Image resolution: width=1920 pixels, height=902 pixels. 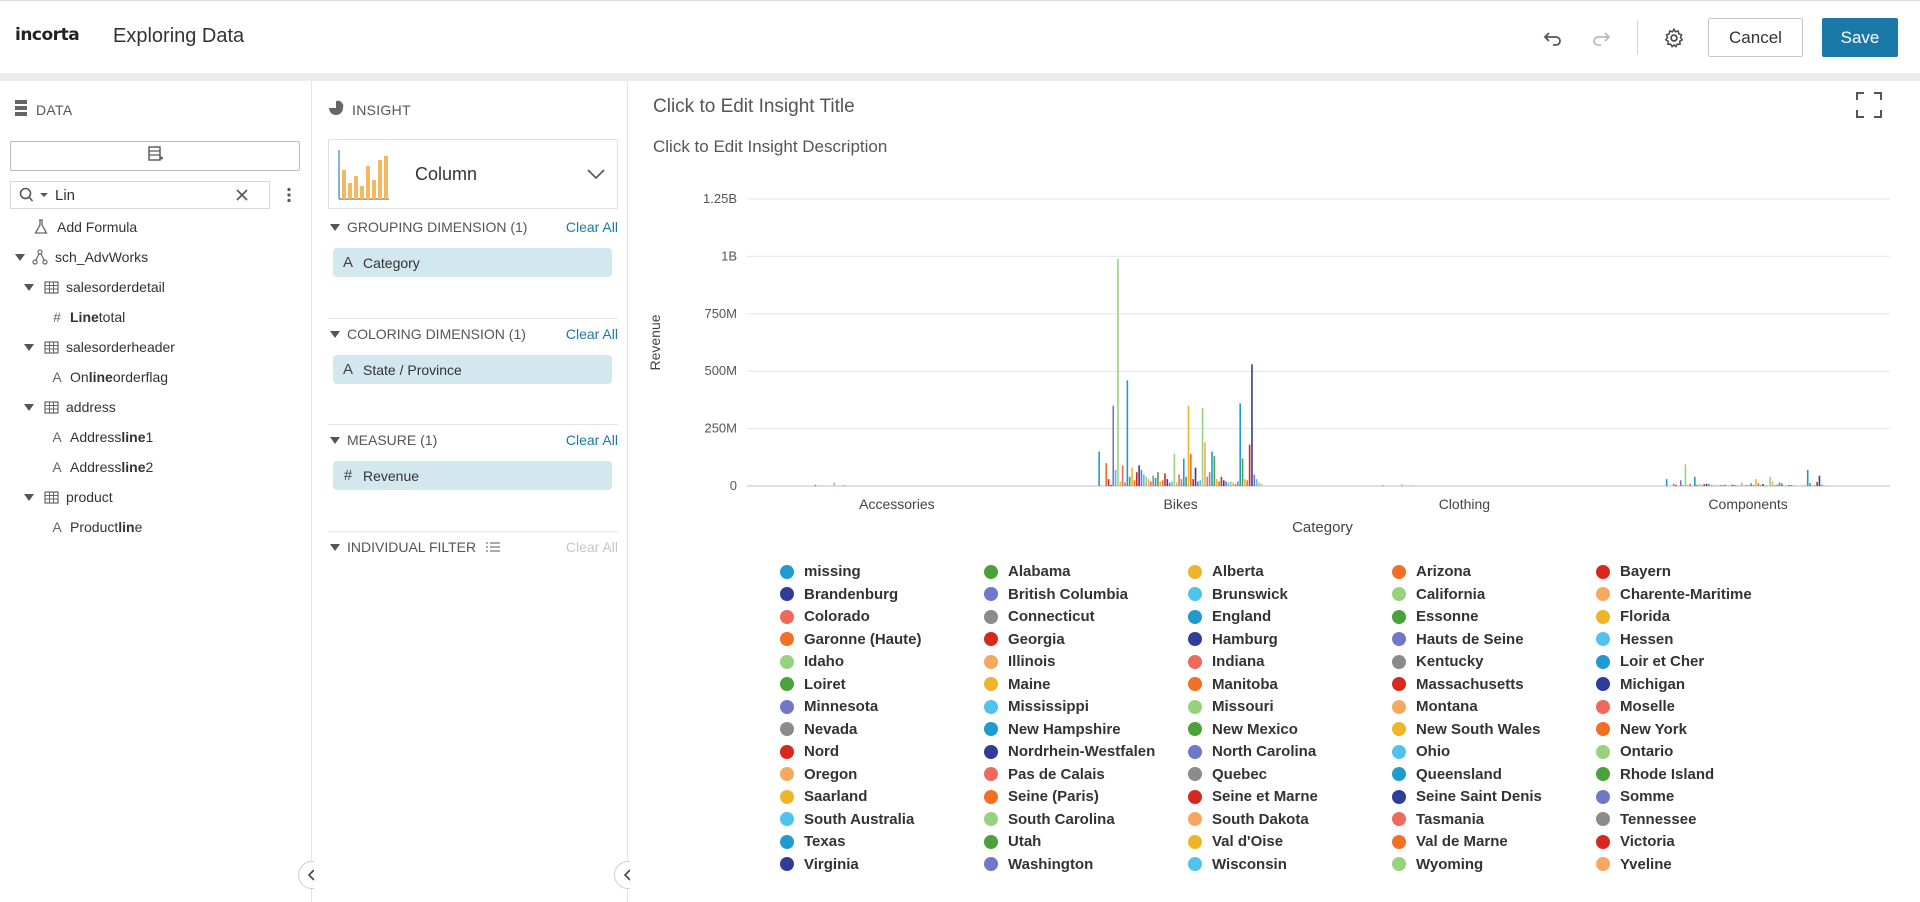 I want to click on save-button: Save, so click(x=1860, y=37).